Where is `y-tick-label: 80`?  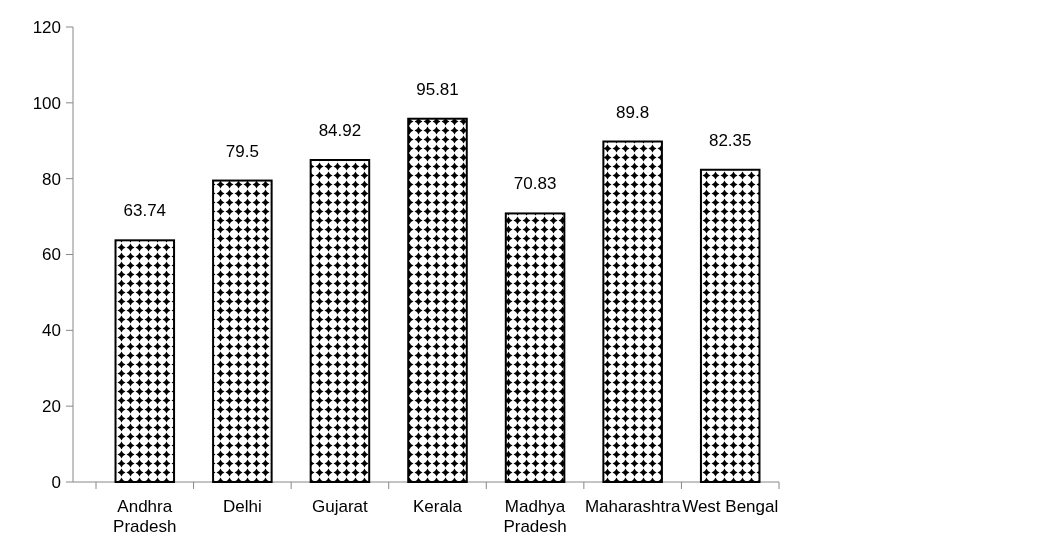
y-tick-label: 80 is located at coordinates (51, 179).